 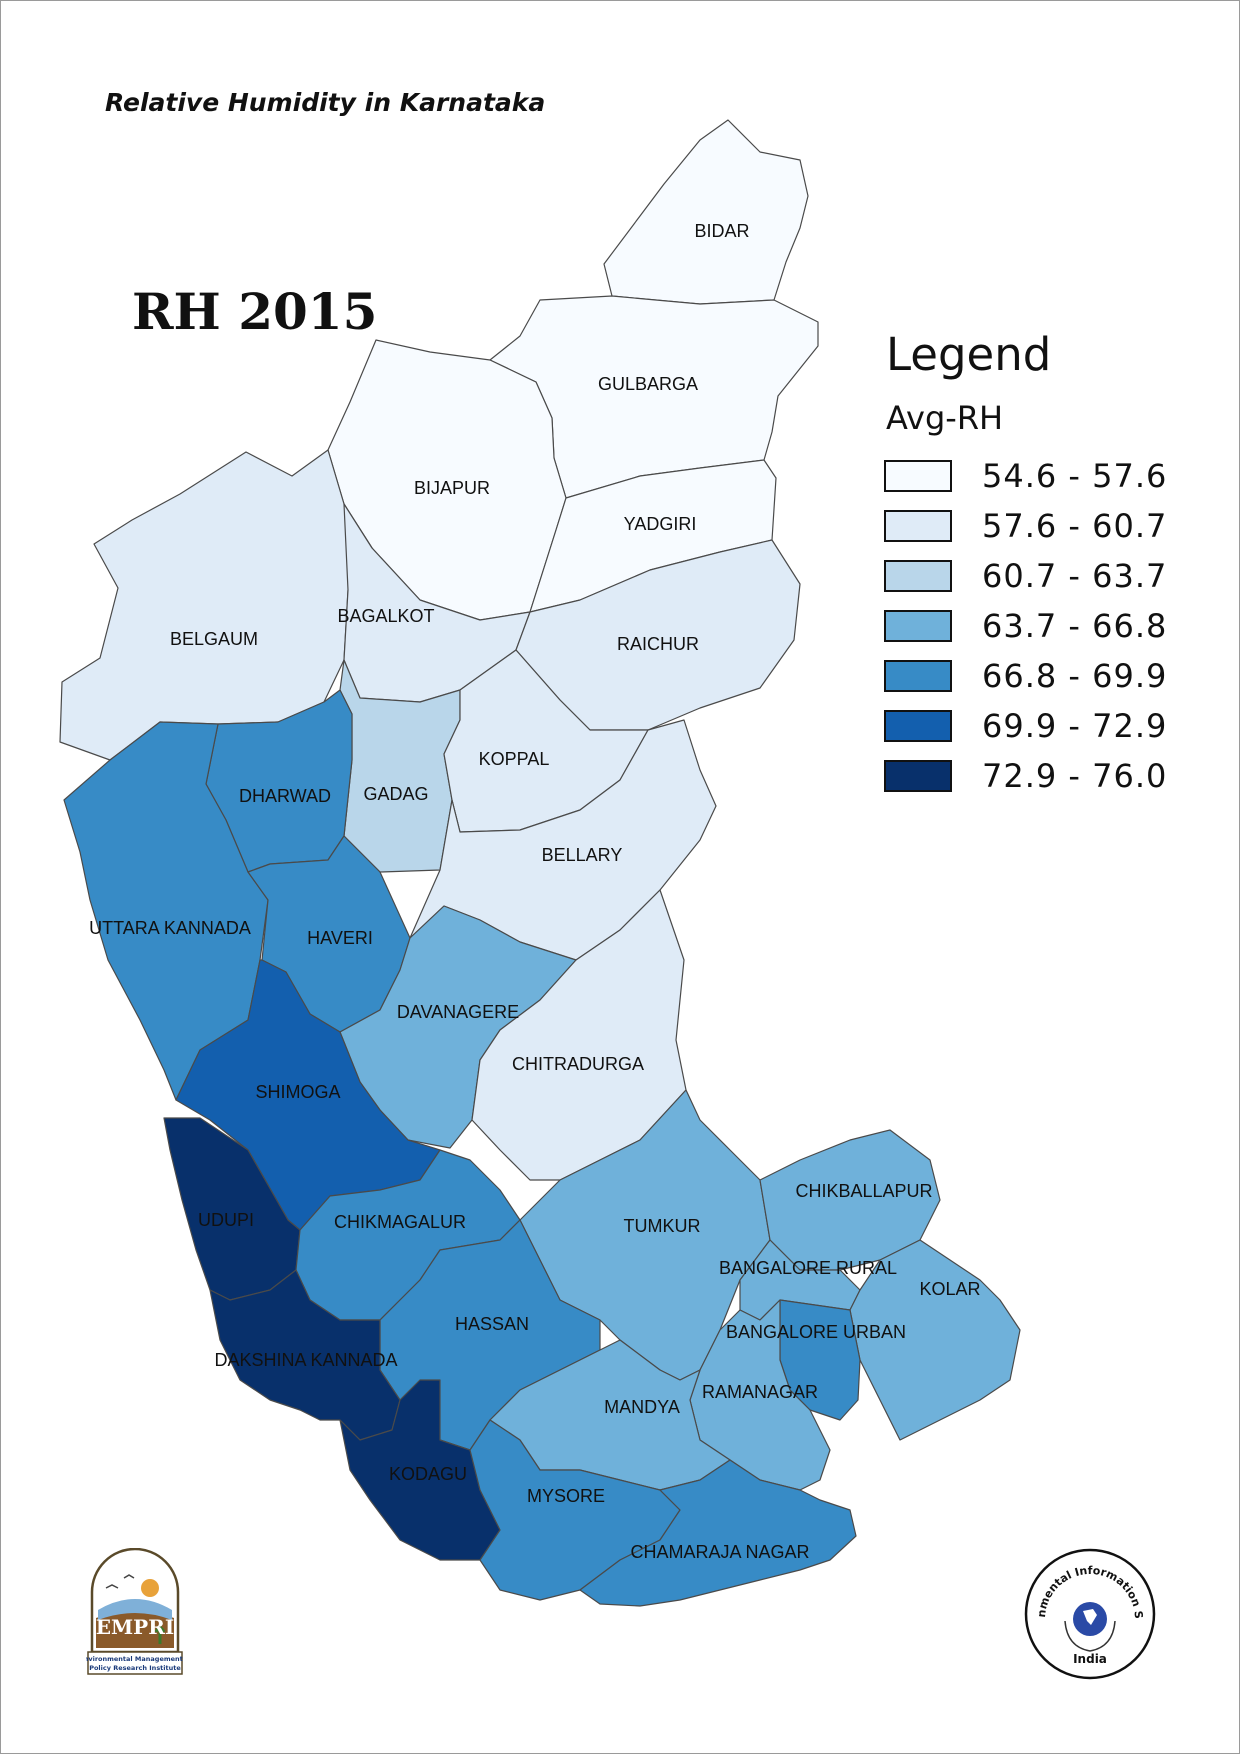 What do you see at coordinates (1075, 776) in the screenshot?
I see `legend-label: 72.9 - 76.0` at bounding box center [1075, 776].